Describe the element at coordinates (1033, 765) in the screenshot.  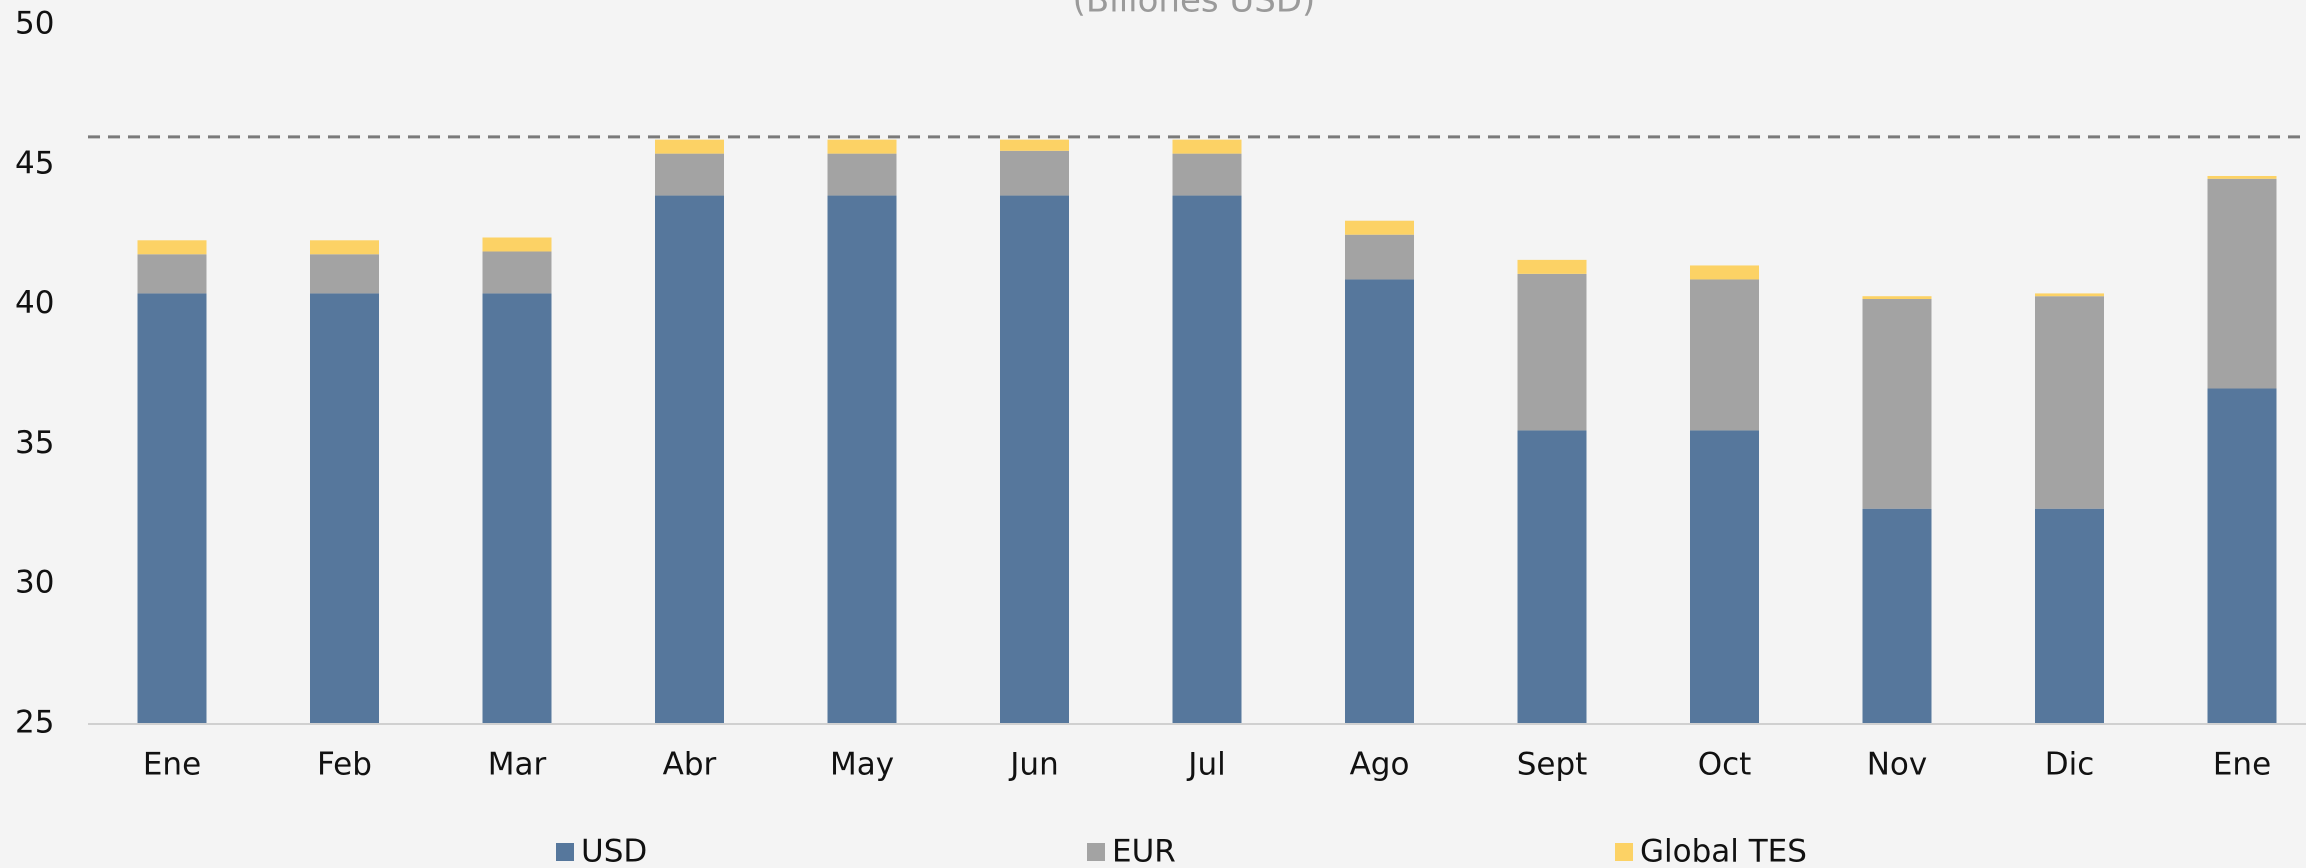
I see `x-tick-label: Jun` at that location.